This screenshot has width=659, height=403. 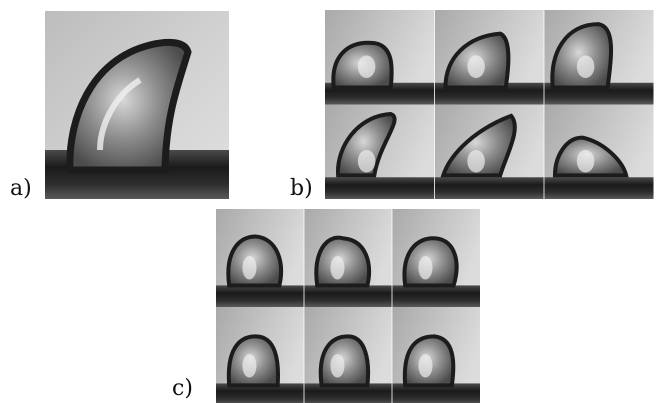 I want to click on label-b: b), so click(x=301, y=188).